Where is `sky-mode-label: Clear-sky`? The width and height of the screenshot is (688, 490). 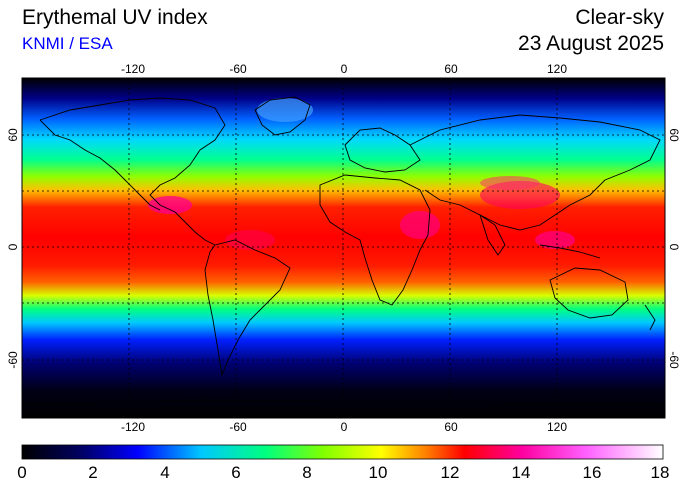
sky-mode-label: Clear-sky is located at coordinates (619, 17).